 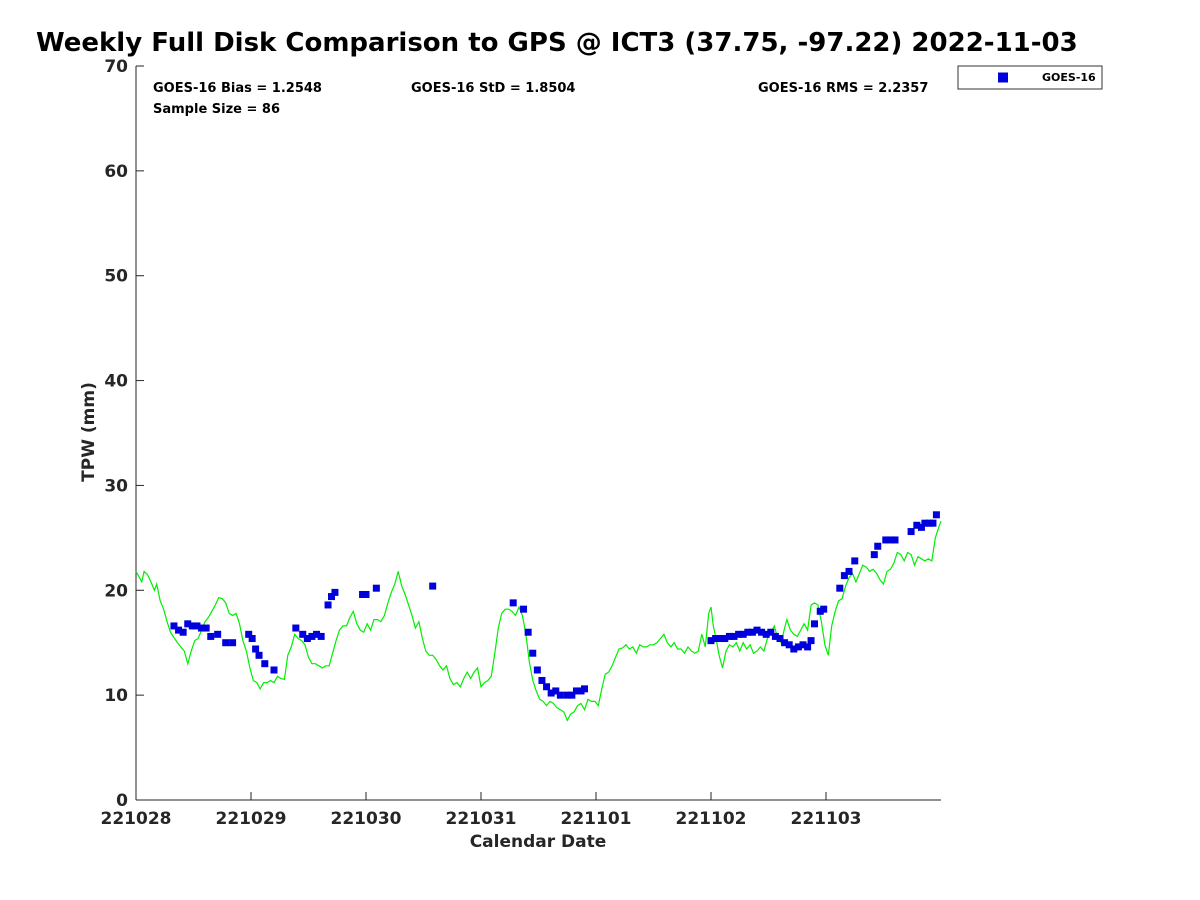 I want to click on x-tick-label: 221029, so click(x=251, y=819).